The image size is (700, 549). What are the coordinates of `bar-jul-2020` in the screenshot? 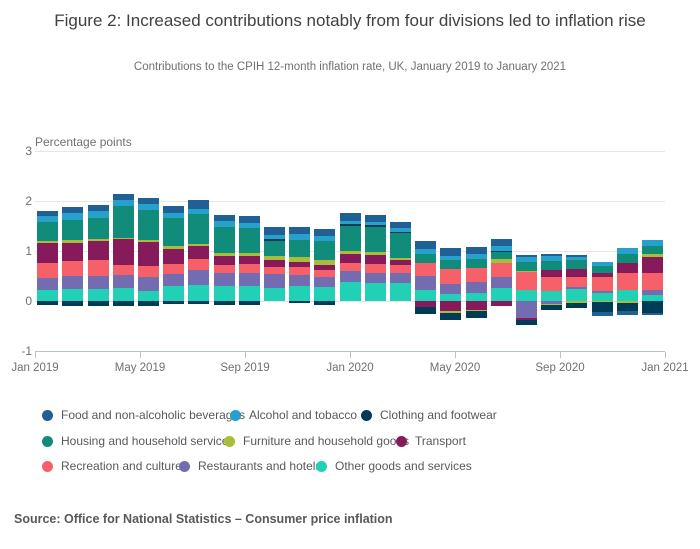 It's located at (501, 251).